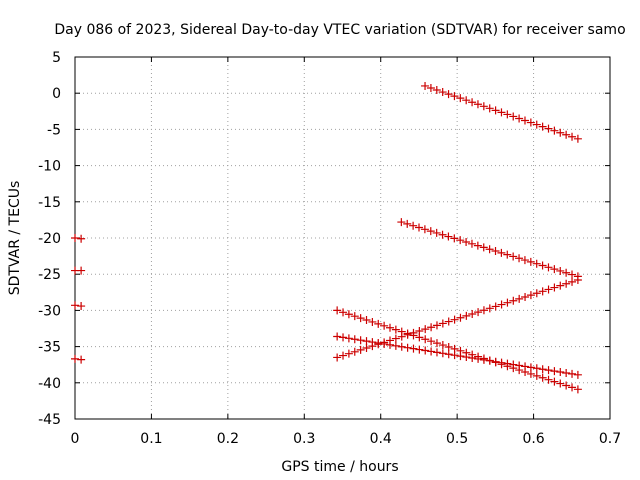 This screenshot has width=640, height=480. I want to click on y-axis-label: SDTVAR / TECUs, so click(15, 238).